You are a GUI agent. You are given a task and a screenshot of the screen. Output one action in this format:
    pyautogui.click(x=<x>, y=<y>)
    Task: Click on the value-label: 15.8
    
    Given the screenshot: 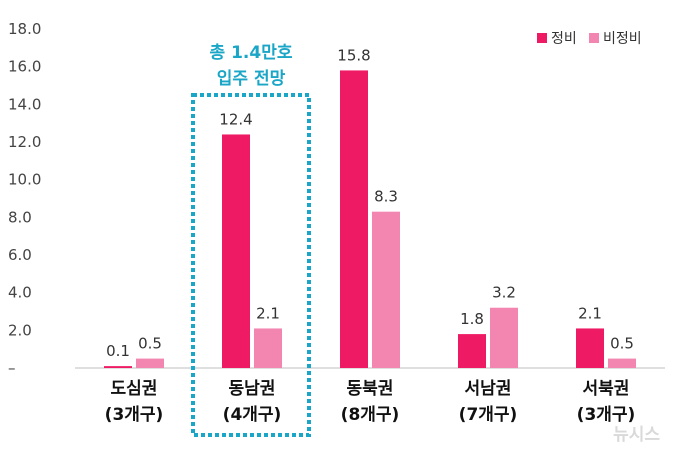 What is the action you would take?
    pyautogui.click(x=353, y=55)
    